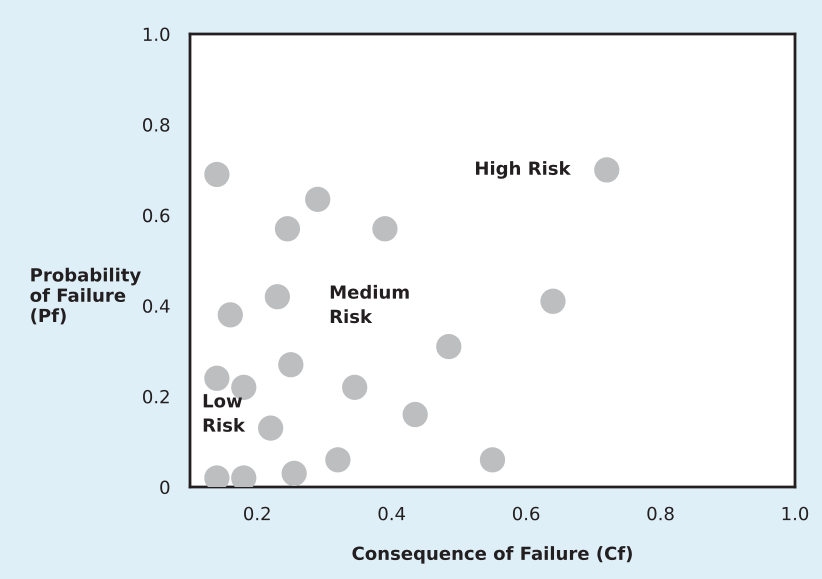 Image resolution: width=822 pixels, height=579 pixels. What do you see at coordinates (392, 513) in the screenshot?
I see `x-tick-label: 0.4` at bounding box center [392, 513].